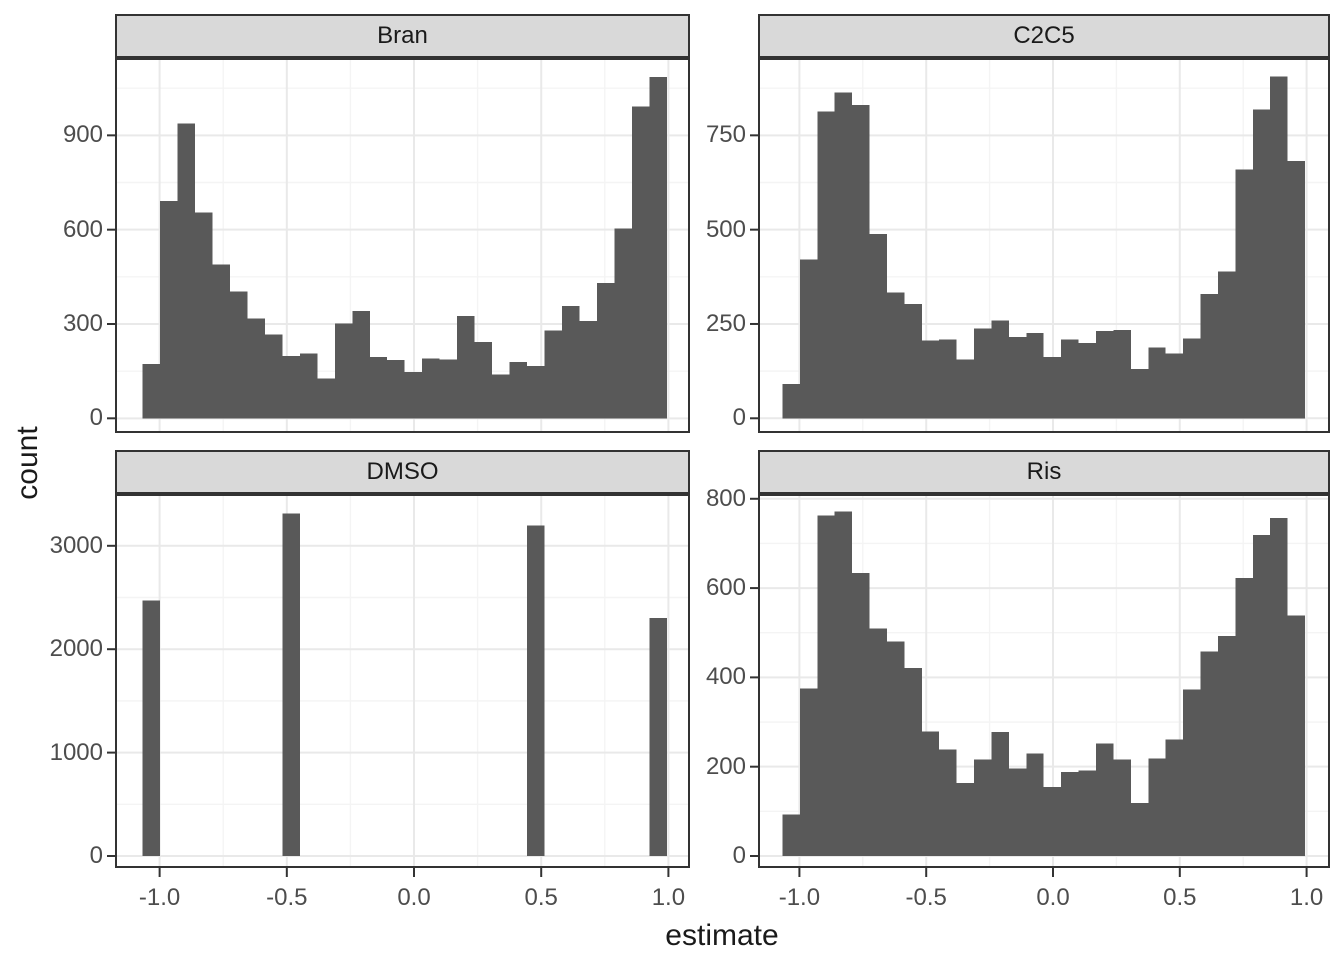 The width and height of the screenshot is (1344, 960). I want to click on y-tick-label: 900, so click(82, 135).